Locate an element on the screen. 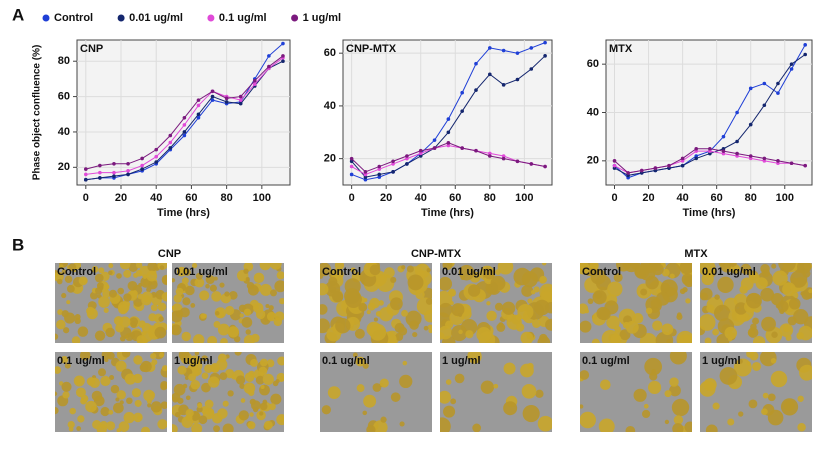 This screenshot has height=450, width=836. panel-label: A is located at coordinates (18, 14).